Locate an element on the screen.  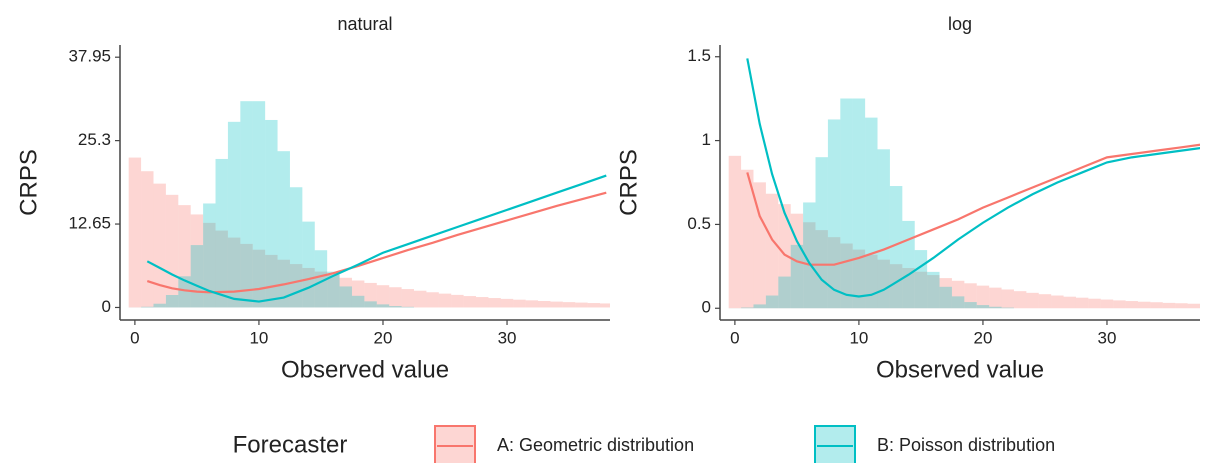
legend-label: B: Poisson distribution is located at coordinates (966, 445).